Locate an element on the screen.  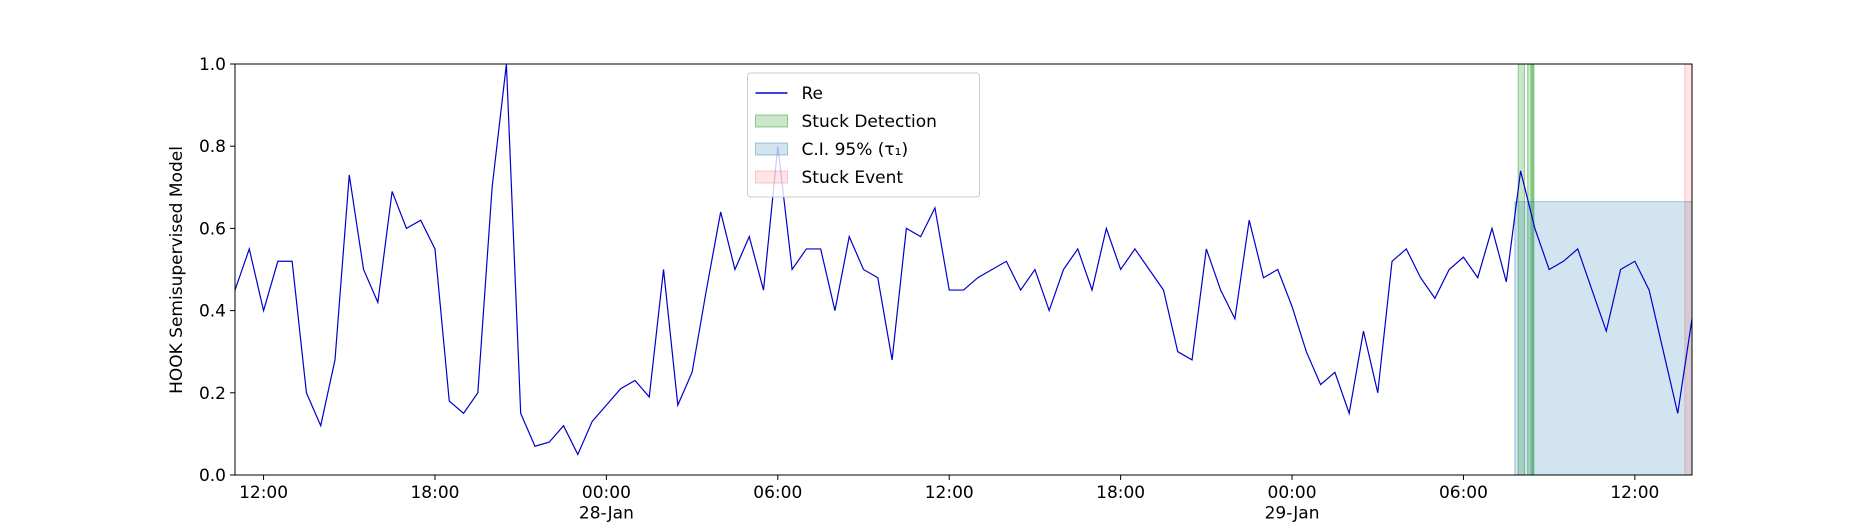
y-tick-label: 0.0 is located at coordinates (212, 476).